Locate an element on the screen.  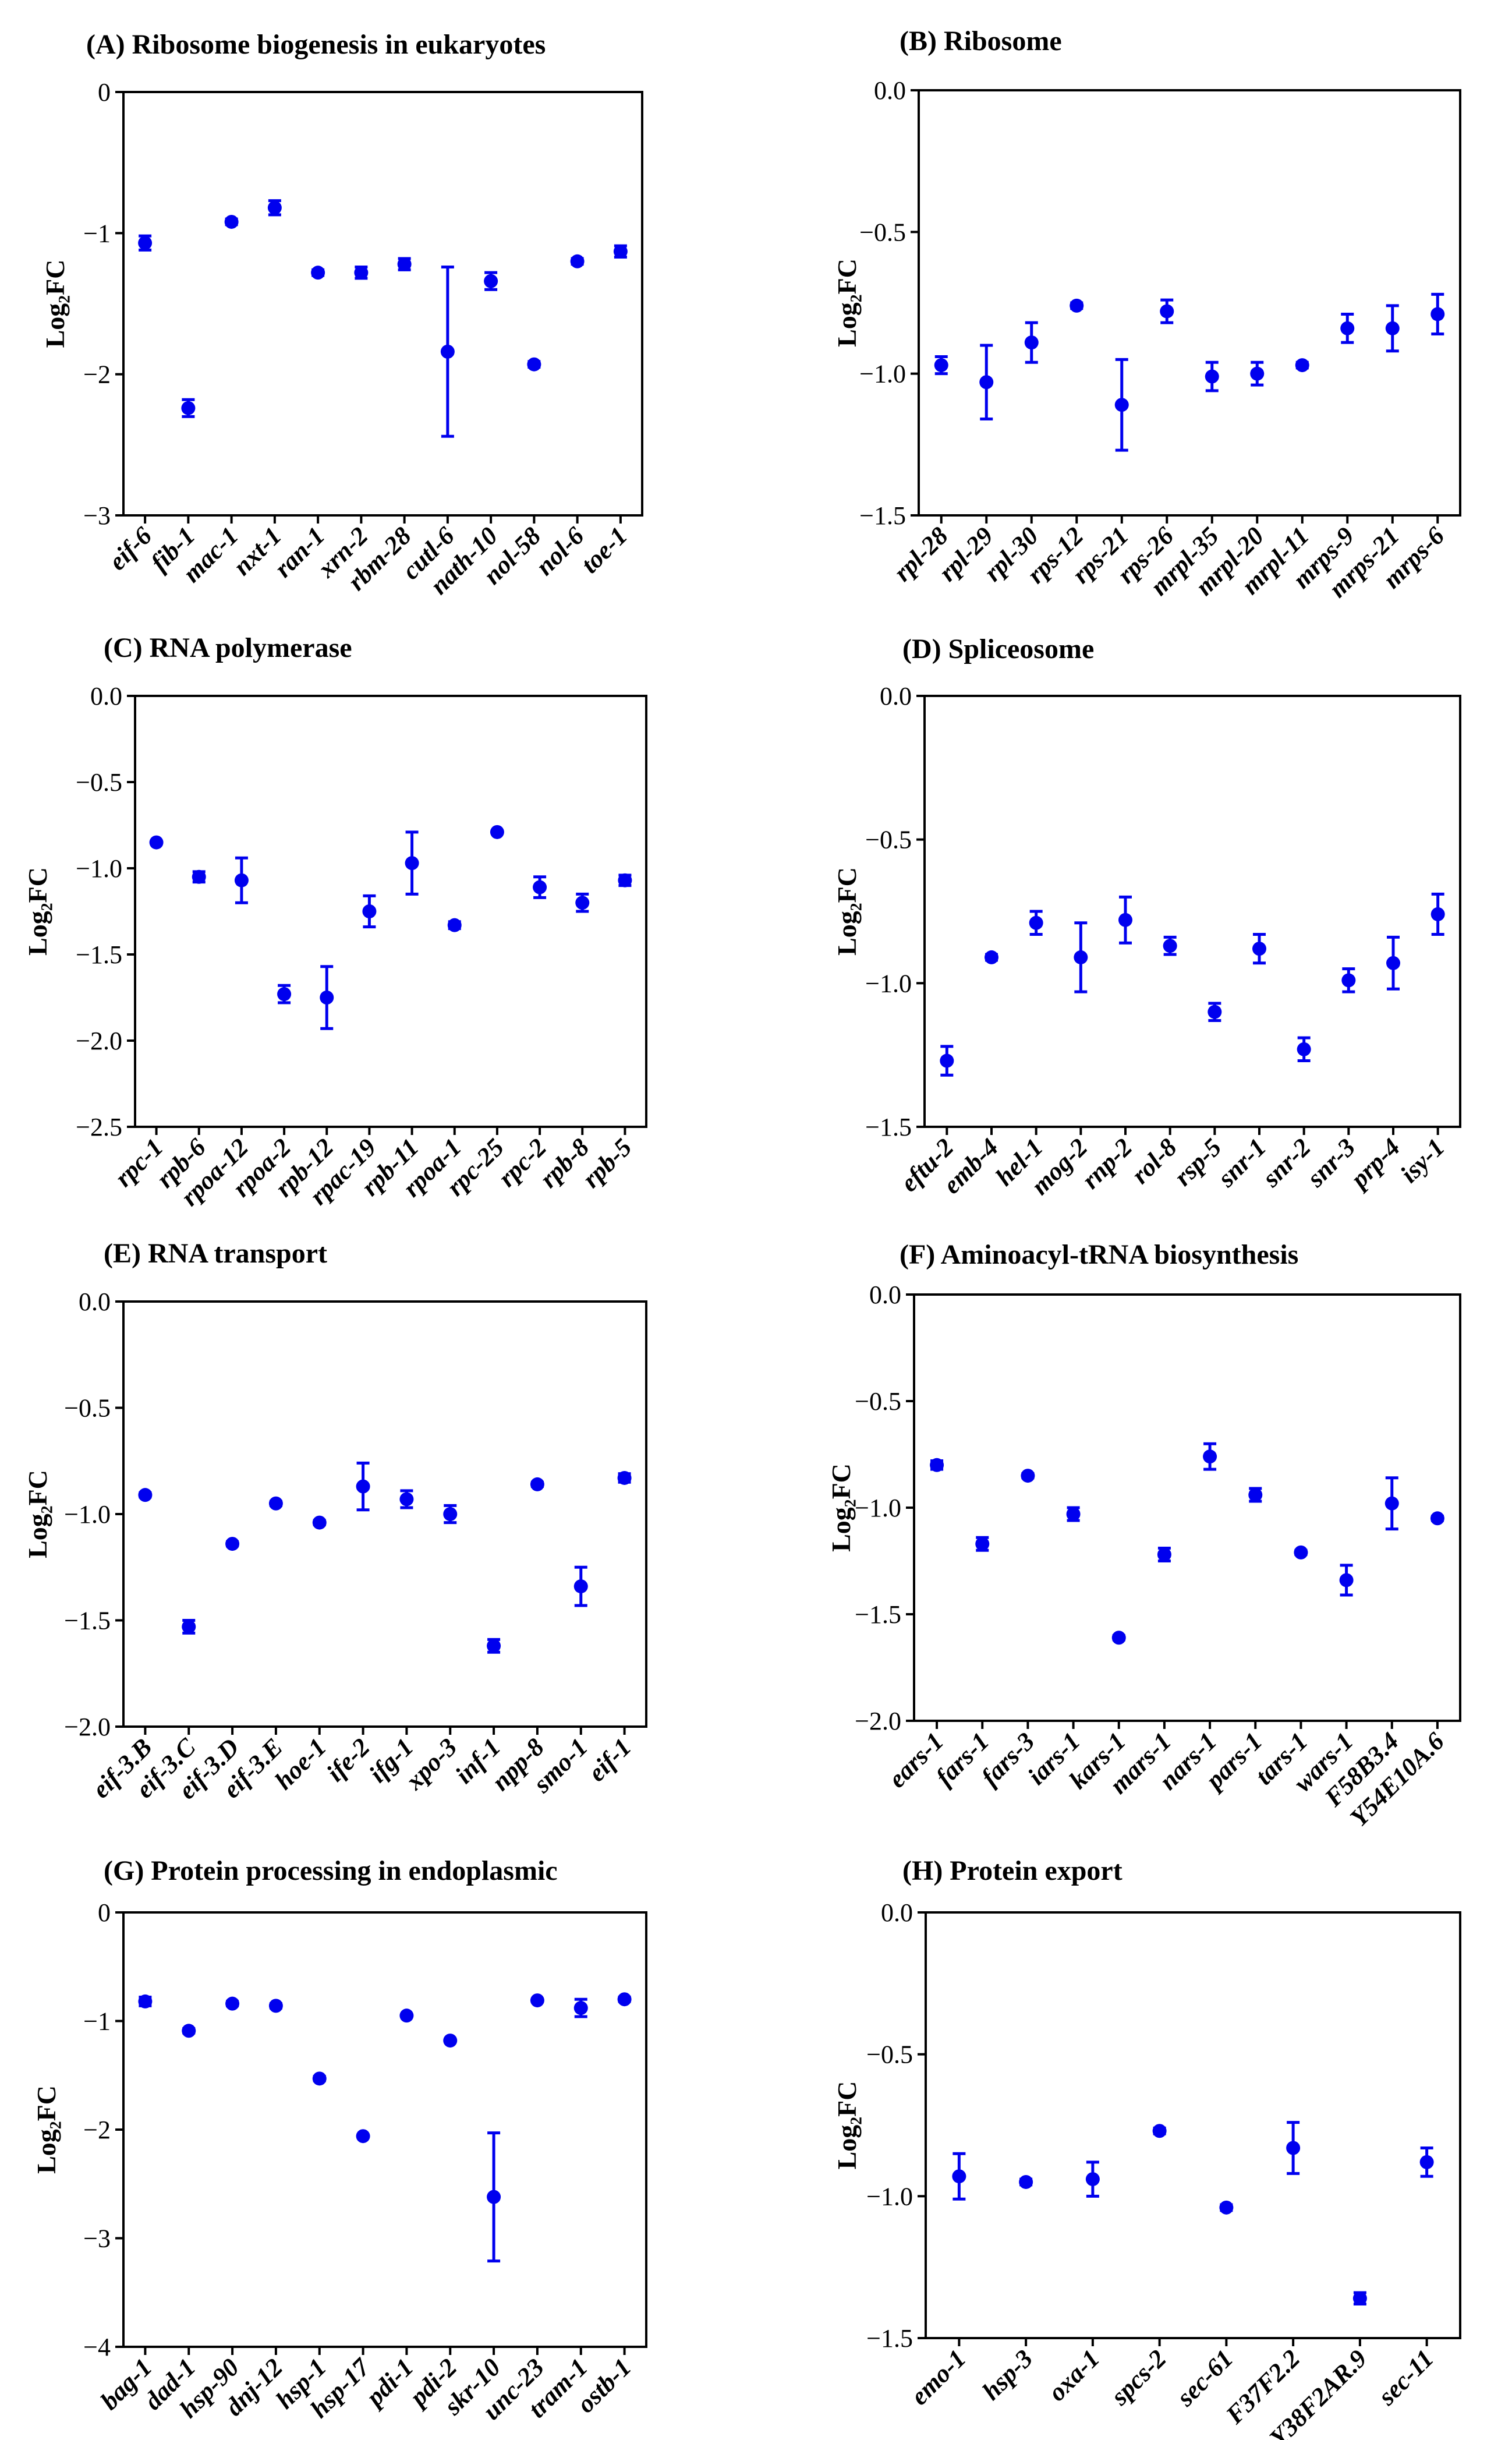
y-tick-label: −2 is located at coordinates (97, 374).